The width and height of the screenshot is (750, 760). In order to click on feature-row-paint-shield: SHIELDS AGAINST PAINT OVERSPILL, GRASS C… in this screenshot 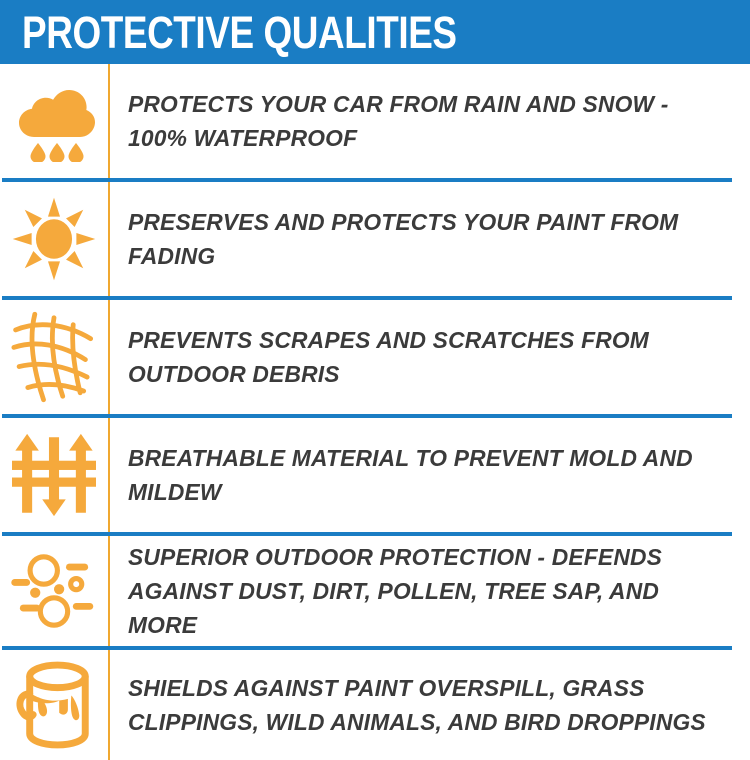, I will do `click(375, 705)`.